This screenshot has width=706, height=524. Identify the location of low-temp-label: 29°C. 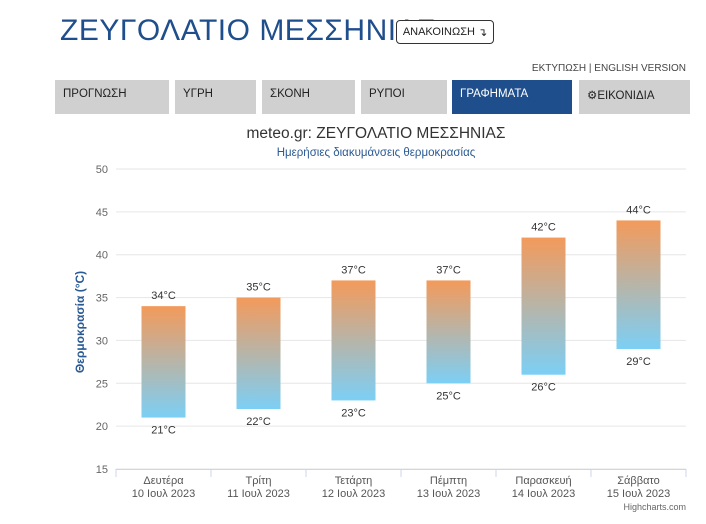
(638, 362).